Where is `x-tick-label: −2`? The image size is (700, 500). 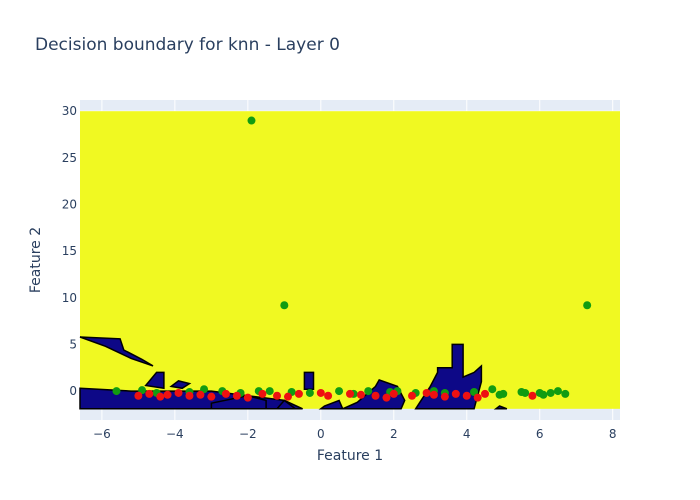
x-tick-label: −2 is located at coordinates (248, 434).